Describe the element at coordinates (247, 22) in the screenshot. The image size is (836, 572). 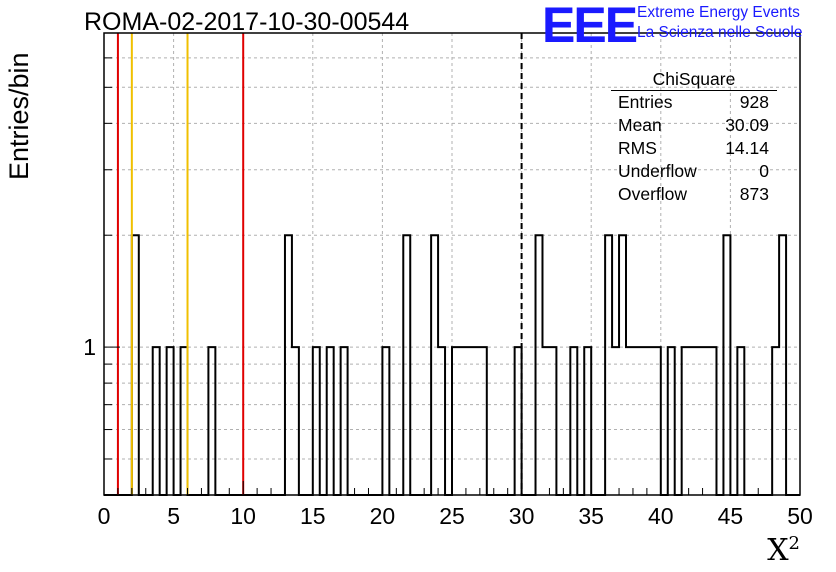
I see `chart-title: ROMA-02-2017-10-30-00544` at that location.